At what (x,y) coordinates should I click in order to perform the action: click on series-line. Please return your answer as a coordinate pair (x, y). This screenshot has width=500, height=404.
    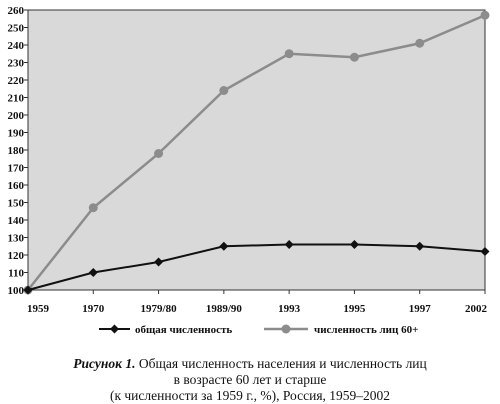
    Looking at the image, I should click on (256, 267).